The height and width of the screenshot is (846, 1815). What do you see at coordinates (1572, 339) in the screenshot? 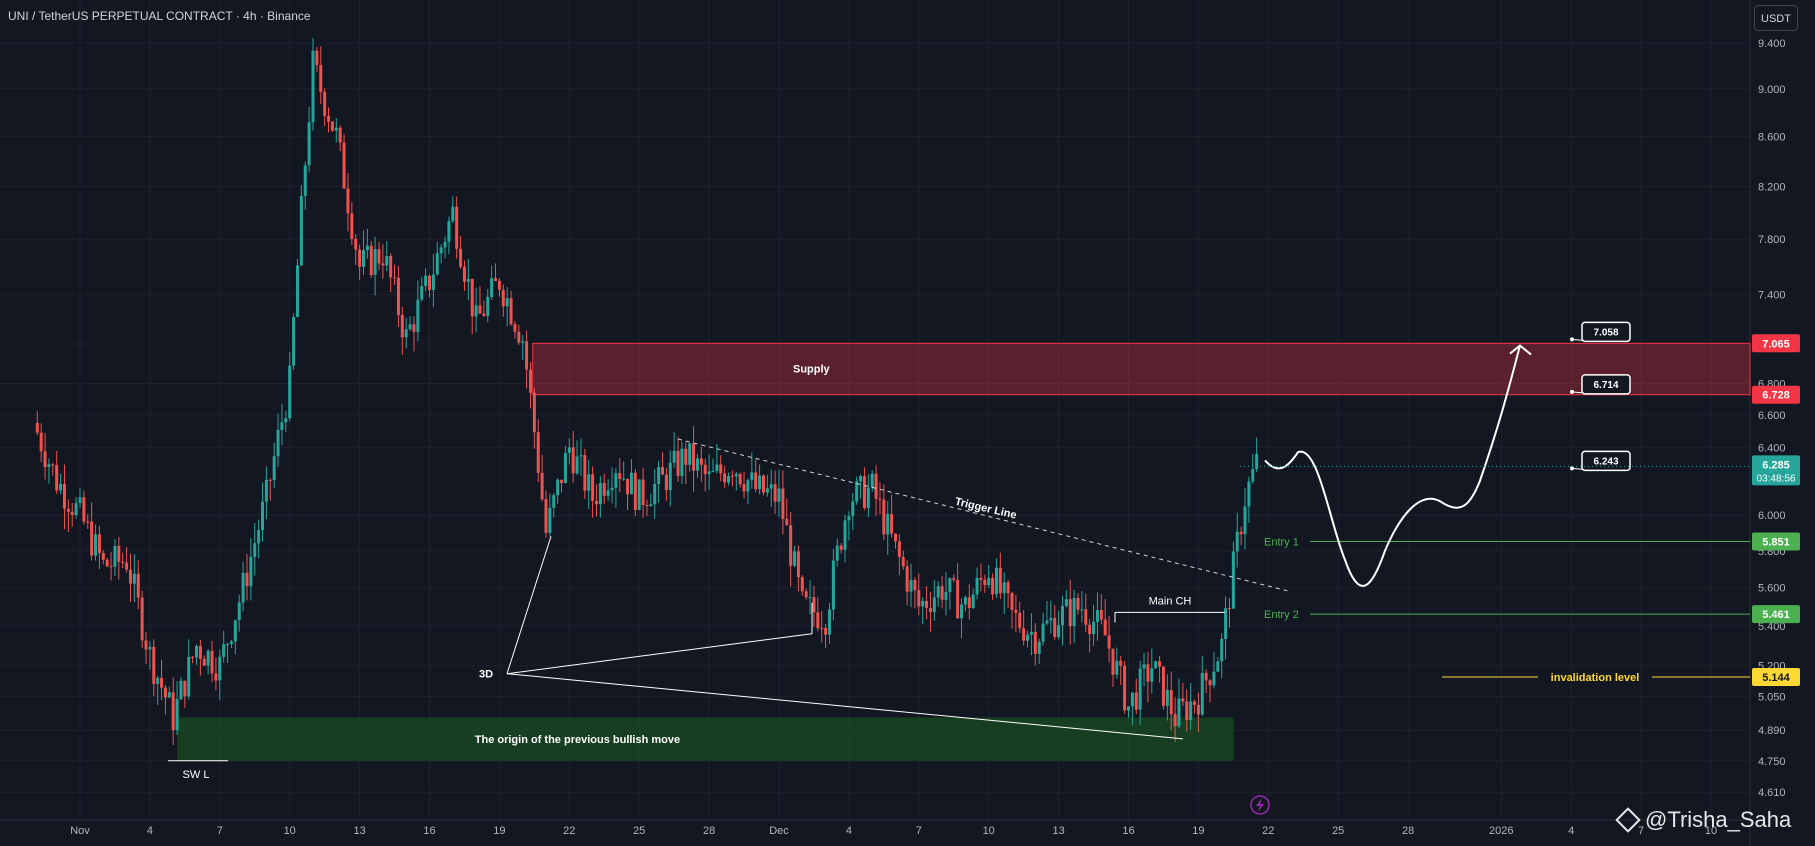
I see `target-point` at bounding box center [1572, 339].